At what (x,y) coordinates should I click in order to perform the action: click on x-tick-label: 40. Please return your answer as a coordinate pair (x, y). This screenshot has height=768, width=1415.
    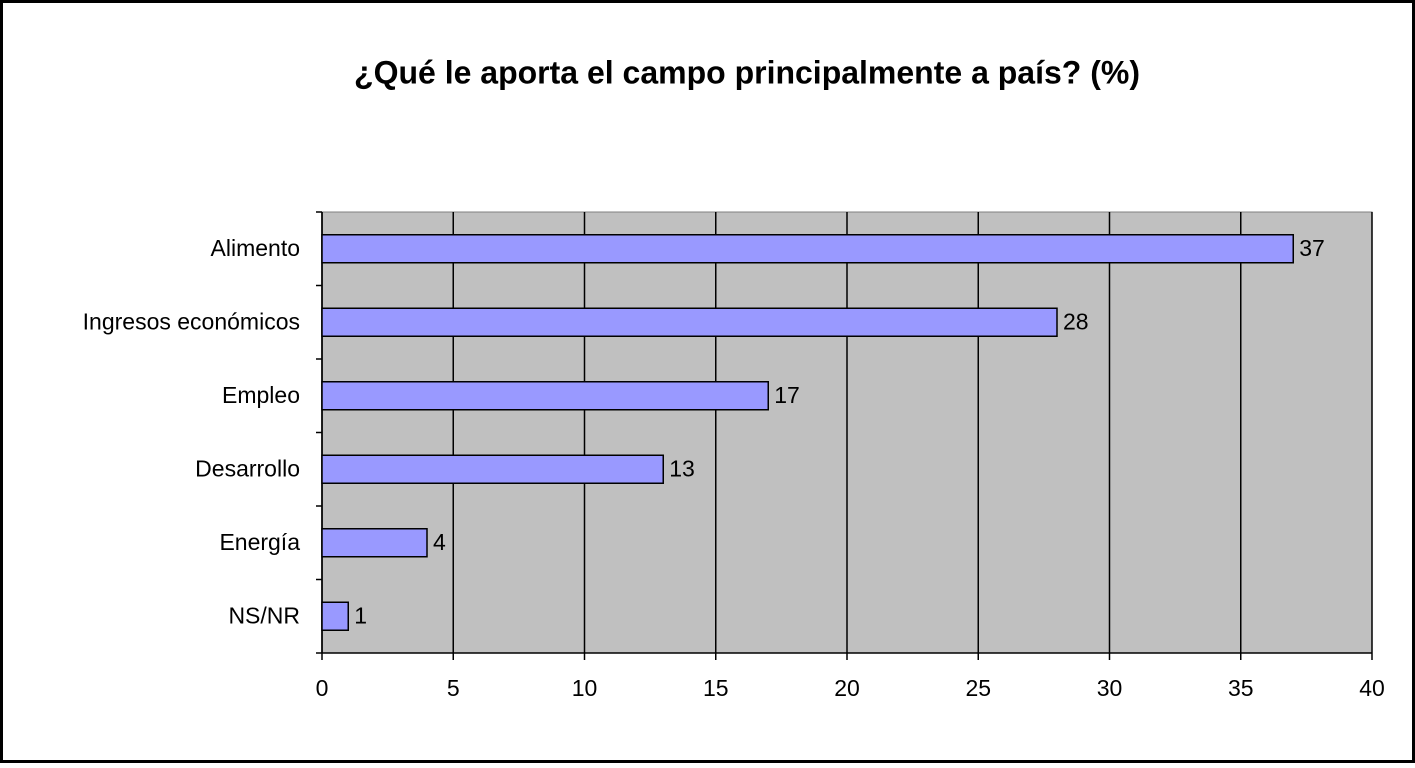
    Looking at the image, I should click on (1372, 688).